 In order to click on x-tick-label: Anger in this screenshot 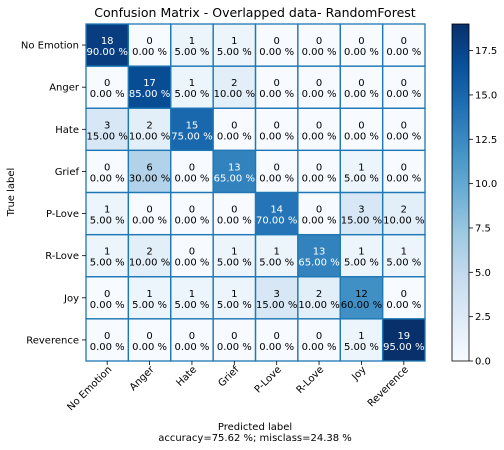, I will do `click(142, 378)`.